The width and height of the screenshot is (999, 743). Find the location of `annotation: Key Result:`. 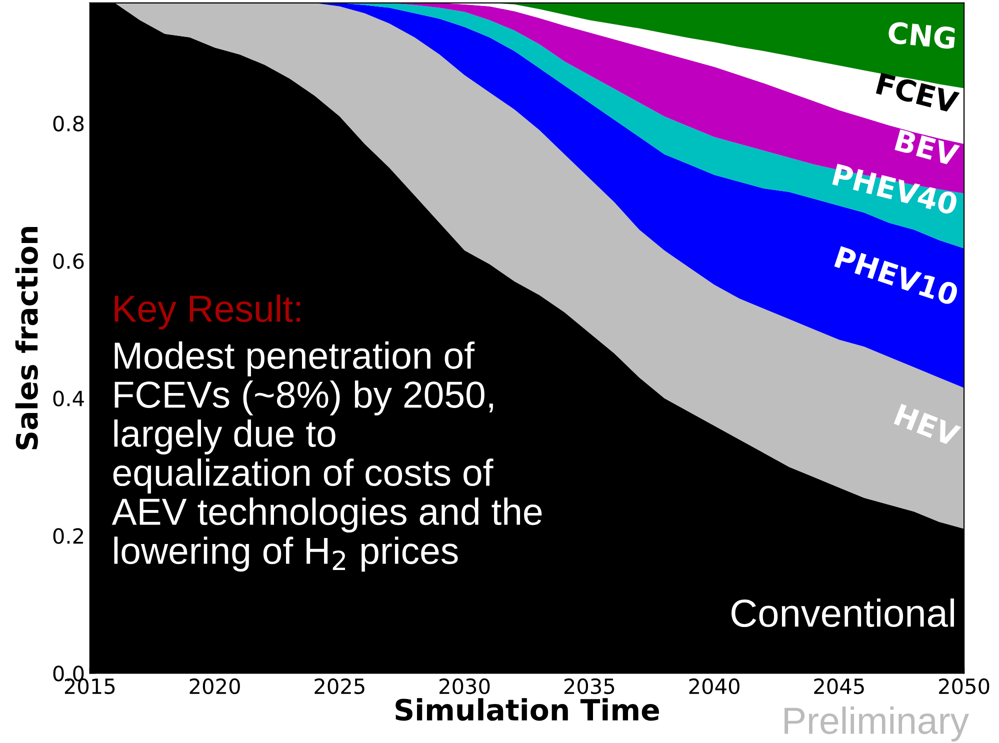

annotation: Key Result: is located at coordinates (207, 312).